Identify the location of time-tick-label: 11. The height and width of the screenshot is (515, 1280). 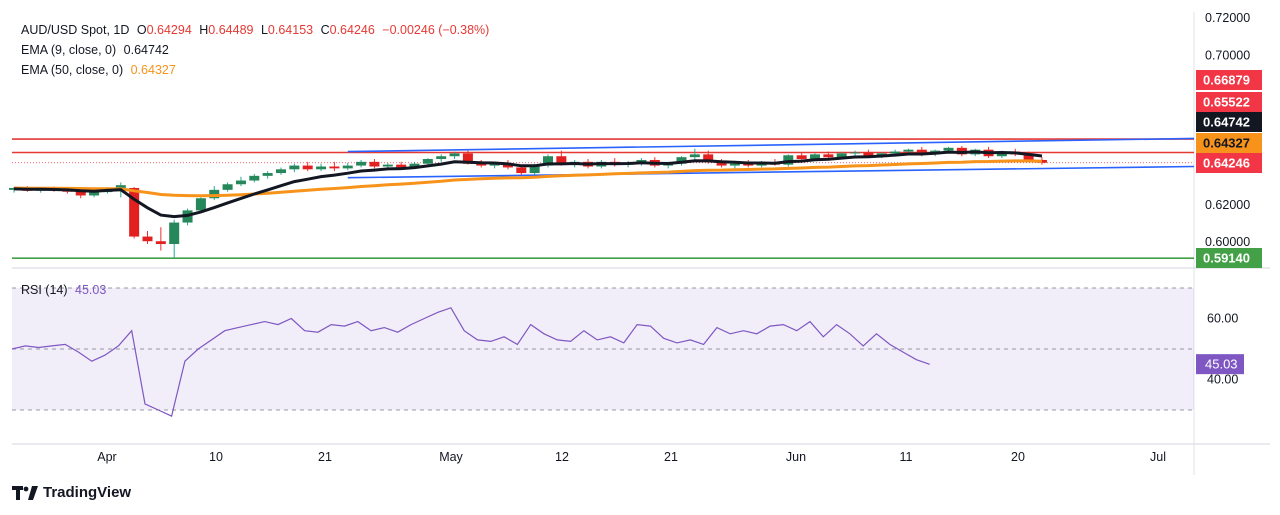
(906, 457).